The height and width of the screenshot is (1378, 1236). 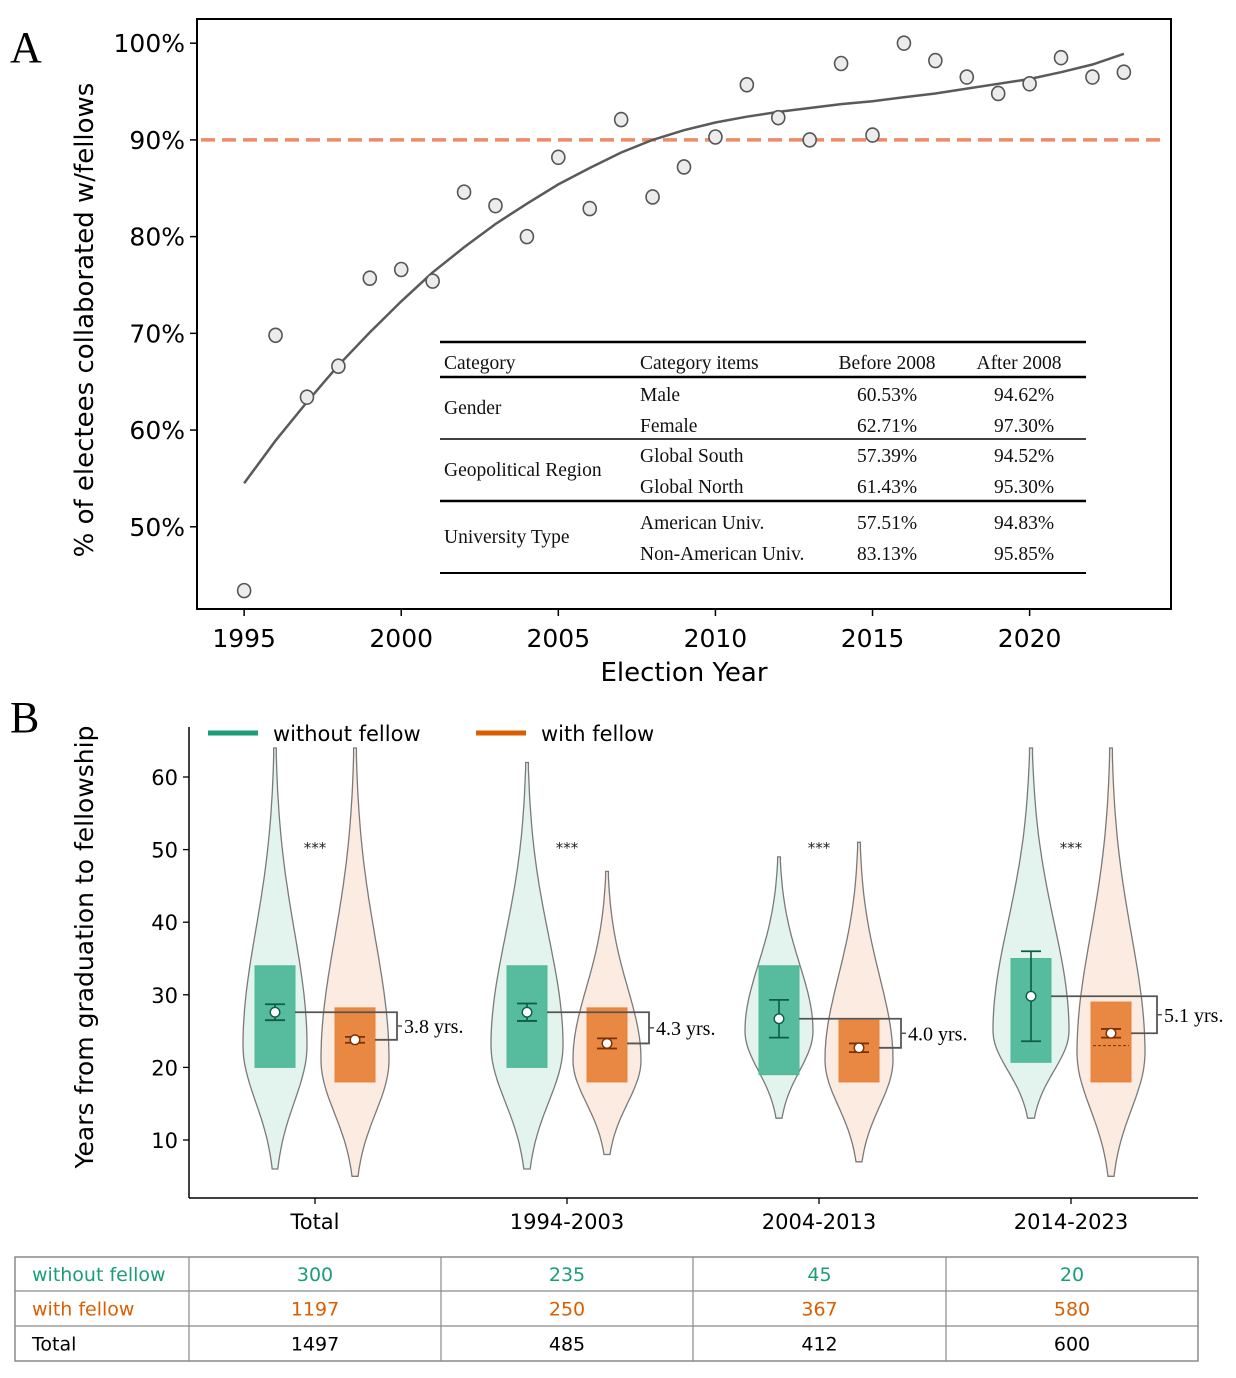 I want to click on count-table-row: Total 1497 485 412 600, so click(x=560, y=1345).